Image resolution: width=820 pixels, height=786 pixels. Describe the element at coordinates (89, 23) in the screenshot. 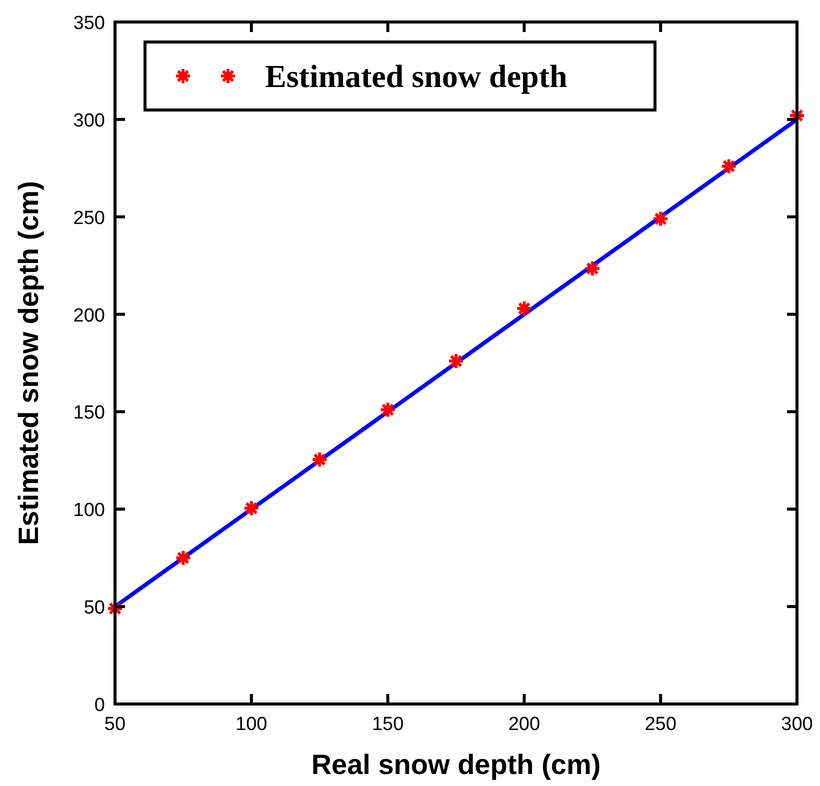

I see `y-tick-label: 350` at that location.